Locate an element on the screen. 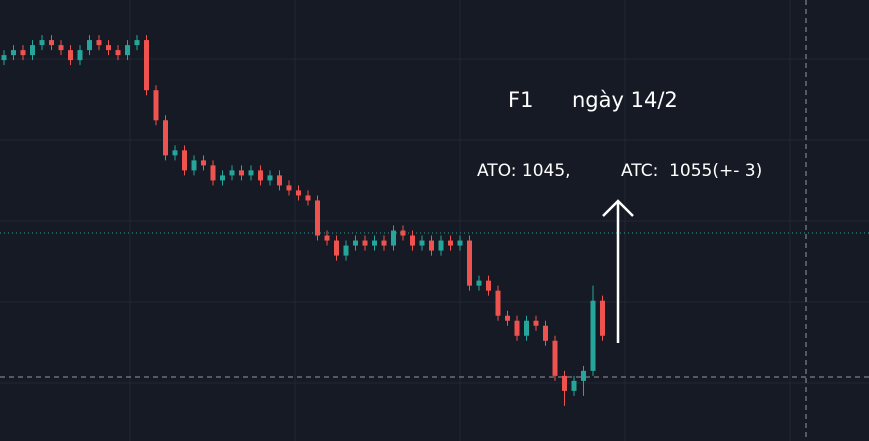 Image resolution: width=869 pixels, height=441 pixels. annotation: ngày 14/2 is located at coordinates (625, 100).